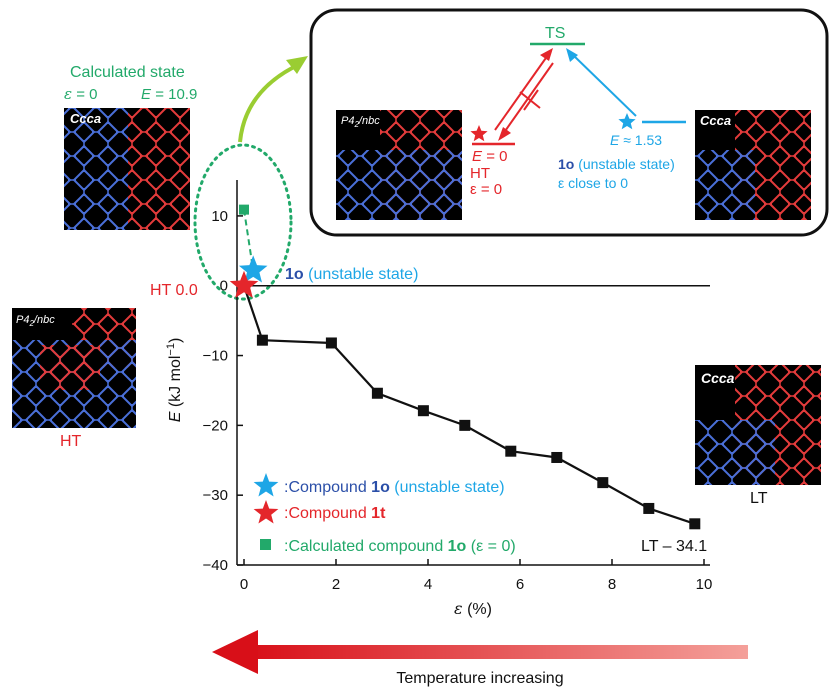 This screenshot has width=832, height=692. Describe the element at coordinates (127, 169) in the screenshot. I see `structure-calc: Ccca` at that location.